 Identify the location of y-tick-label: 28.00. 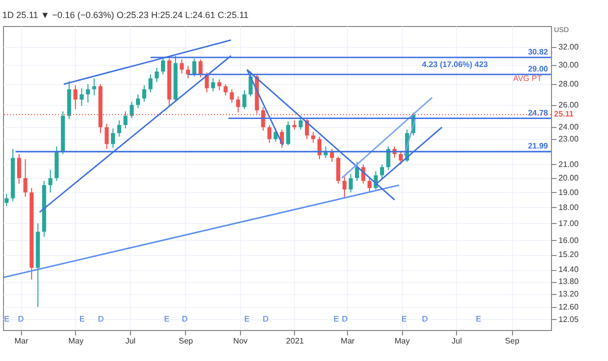
(569, 84).